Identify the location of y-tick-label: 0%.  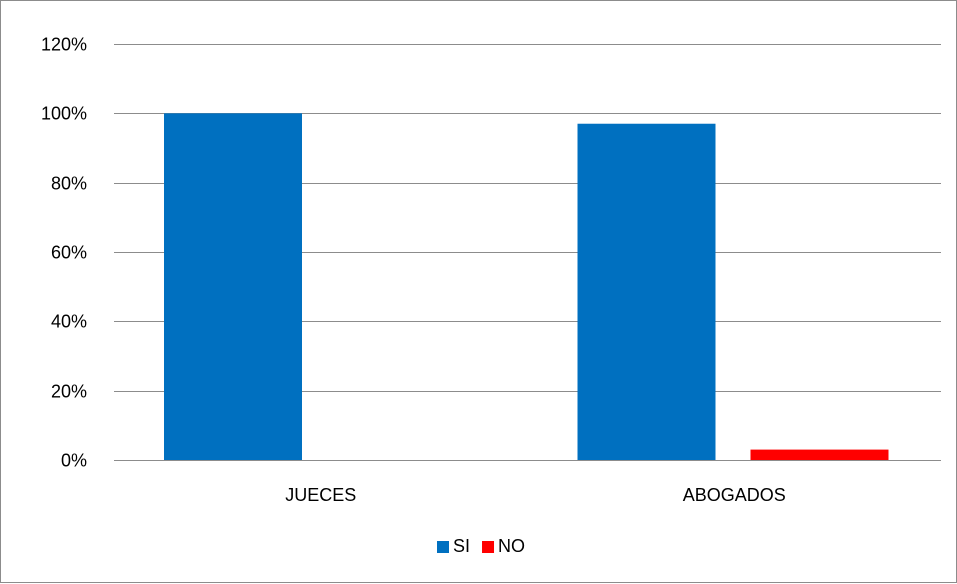
(74, 461).